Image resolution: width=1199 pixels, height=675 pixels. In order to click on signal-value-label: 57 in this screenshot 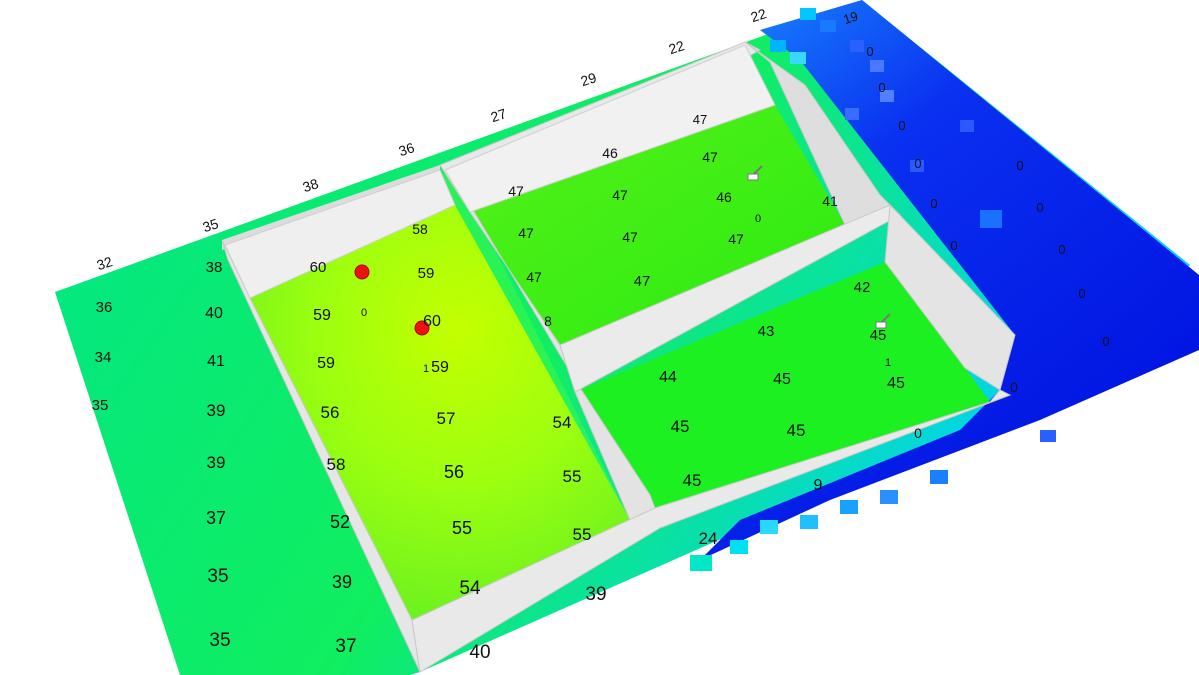, I will do `click(446, 418)`.